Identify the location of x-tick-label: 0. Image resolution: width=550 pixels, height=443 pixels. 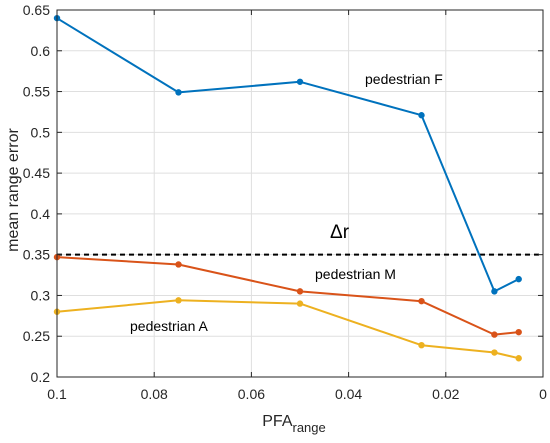
(543, 394).